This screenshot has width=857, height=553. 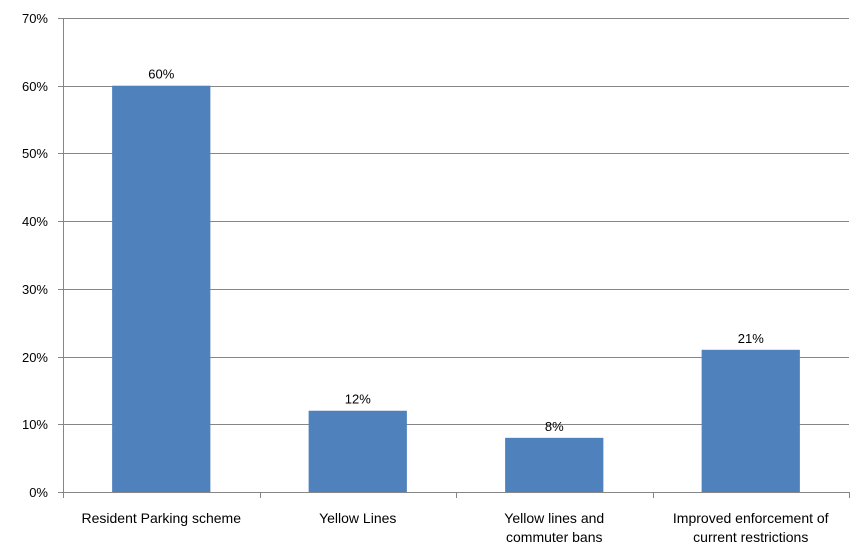 What do you see at coordinates (358, 399) in the screenshot?
I see `data-label: 12%` at bounding box center [358, 399].